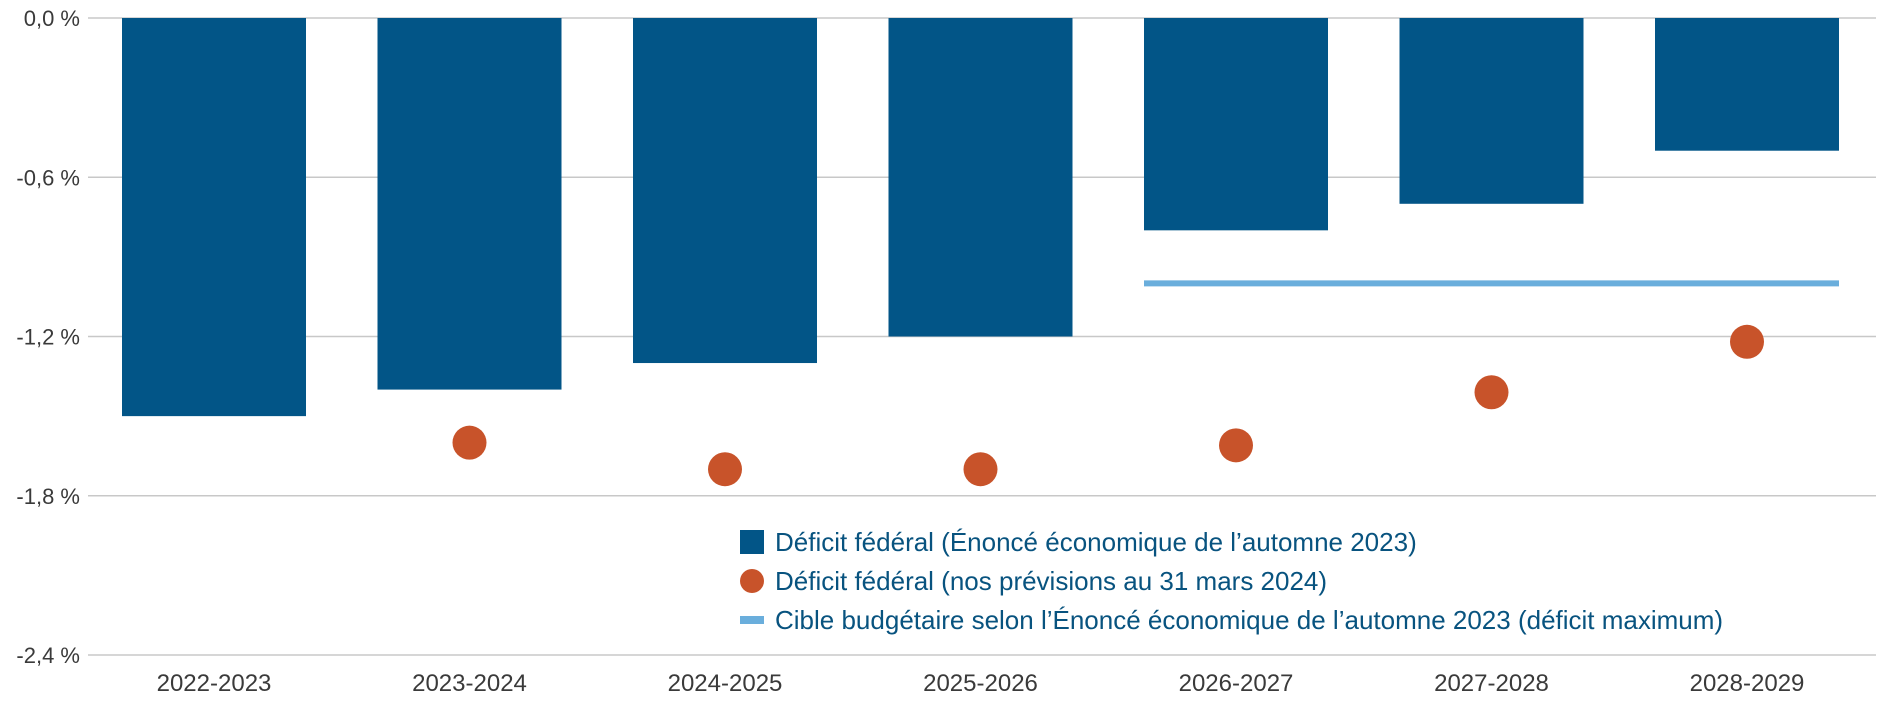  What do you see at coordinates (48, 496) in the screenshot?
I see `y-tick-label: -1,8 %` at bounding box center [48, 496].